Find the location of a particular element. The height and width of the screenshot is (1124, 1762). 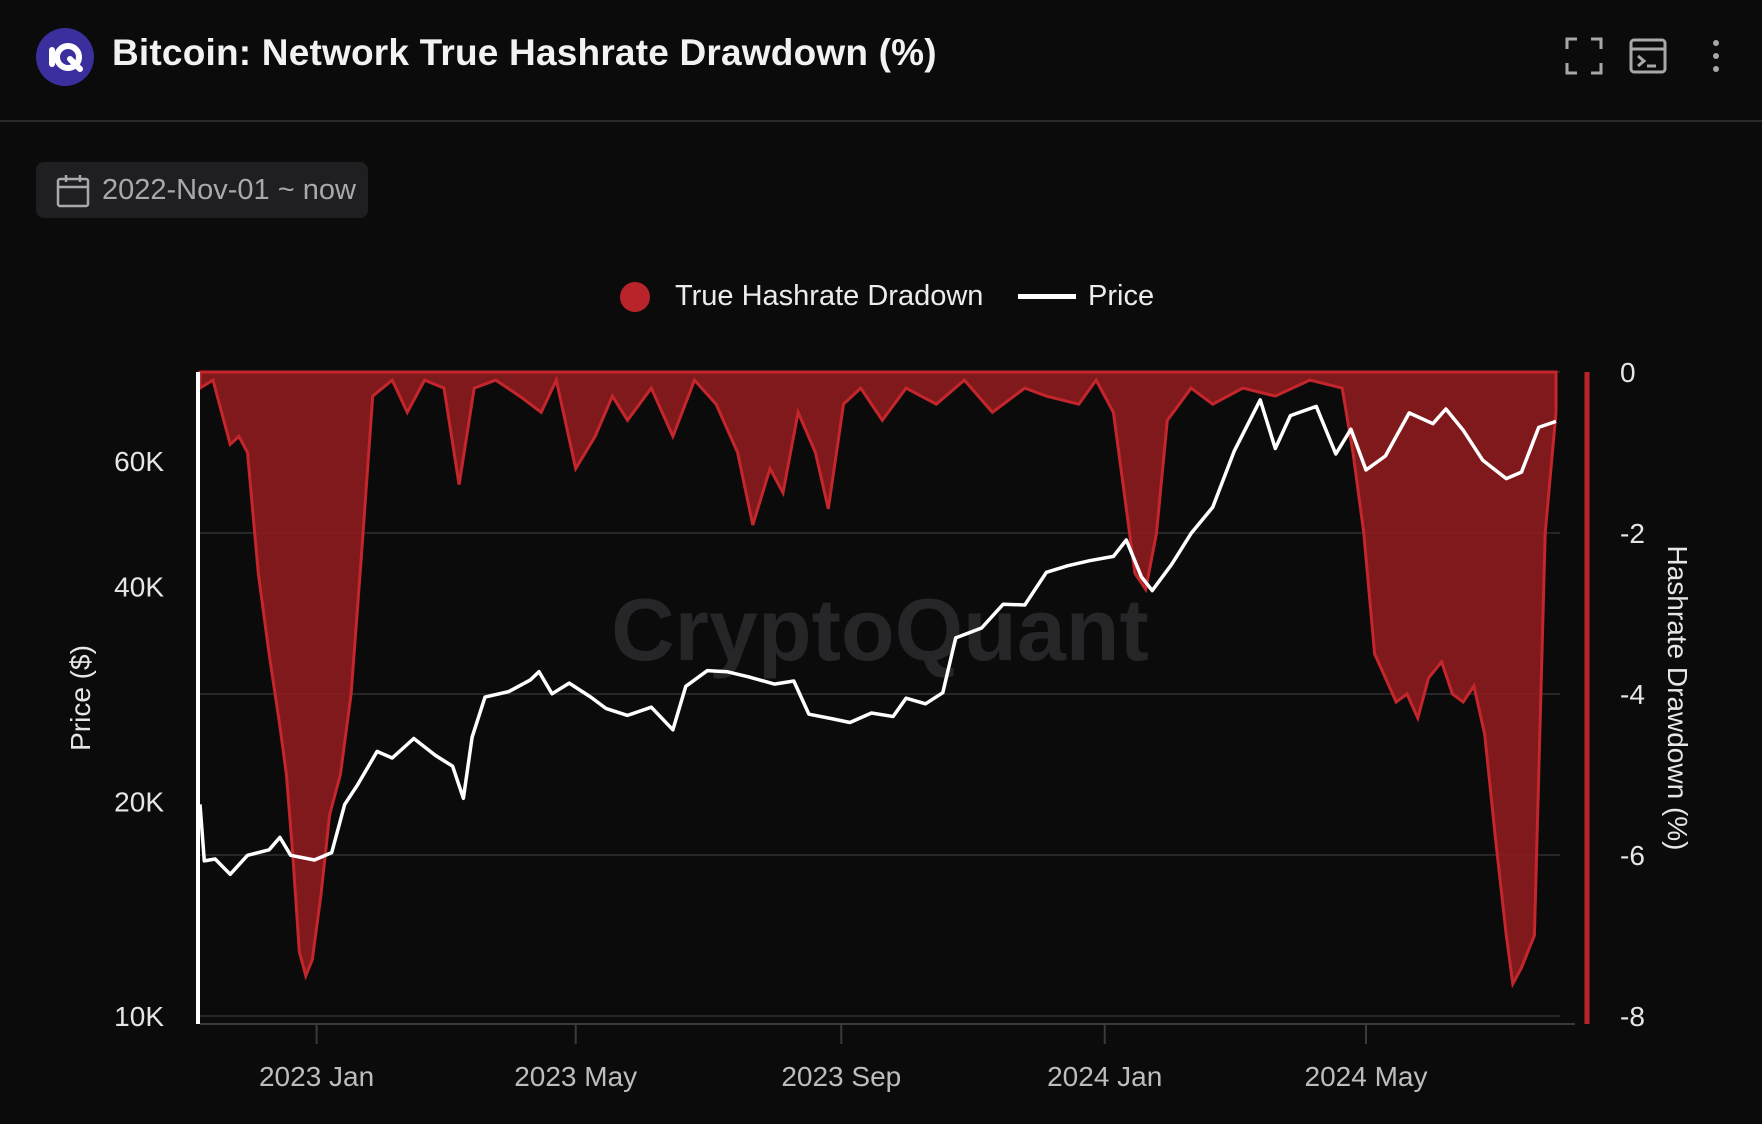

x-tick-label: 2024 May is located at coordinates (1366, 1076).